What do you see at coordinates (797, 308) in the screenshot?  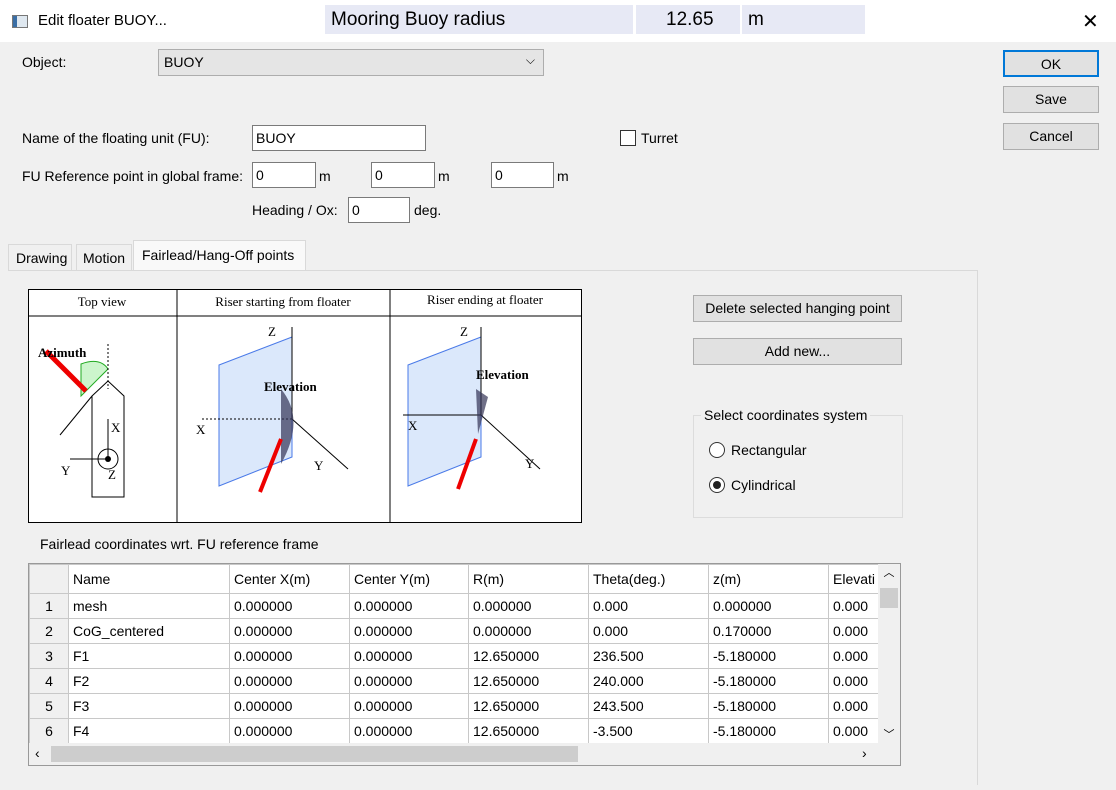 I see `delete-hanging-point-button: Delete selected hanging point` at bounding box center [797, 308].